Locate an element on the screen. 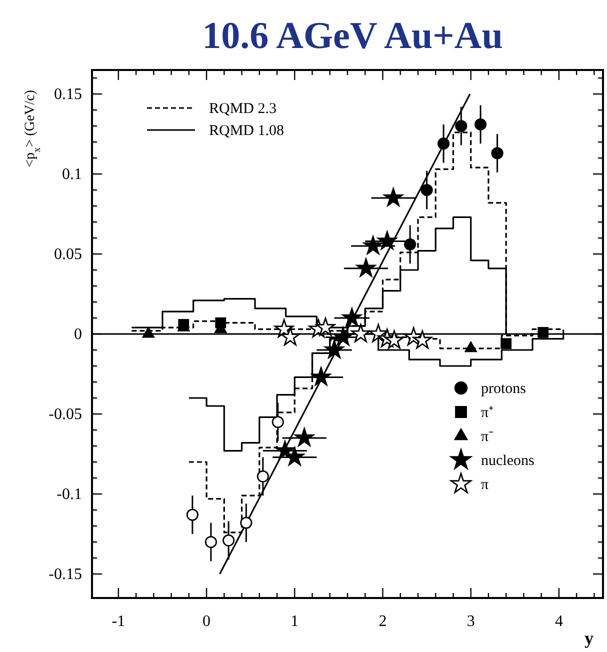  y-tick-label: -0.15 is located at coordinates (65, 574).